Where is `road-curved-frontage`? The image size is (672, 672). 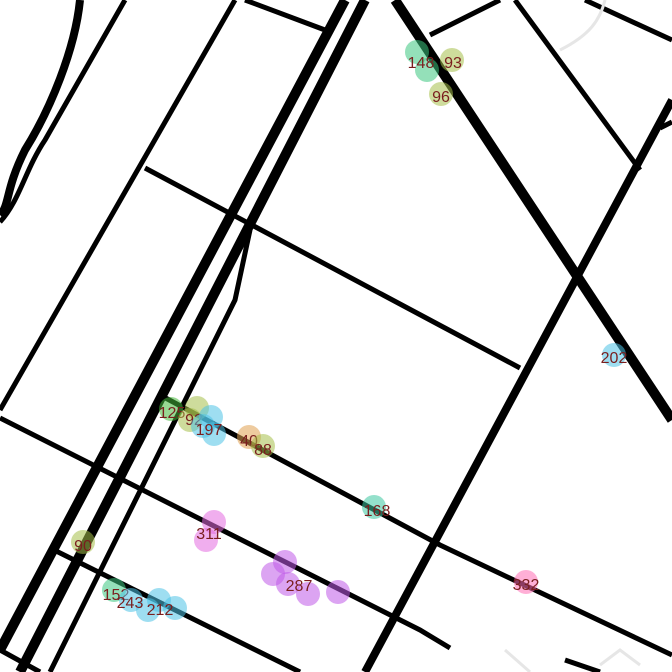 road-curved-frontage is located at coordinates (64, 112).